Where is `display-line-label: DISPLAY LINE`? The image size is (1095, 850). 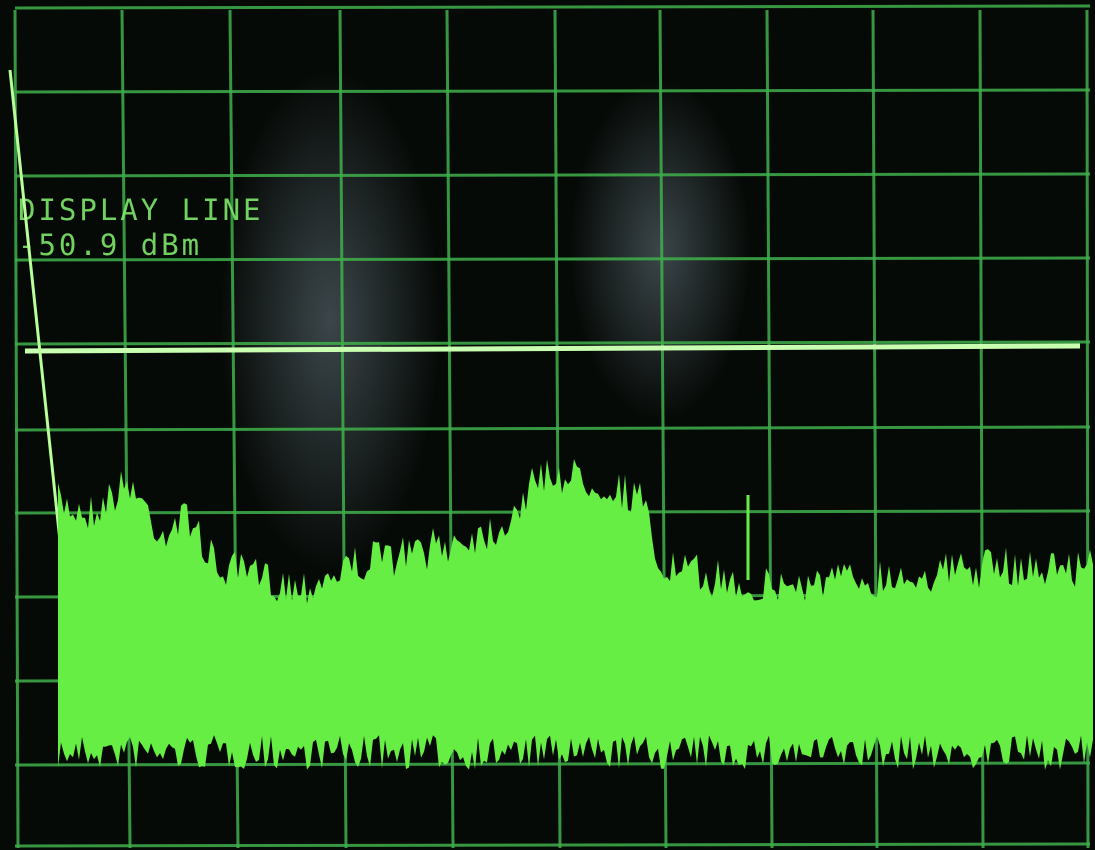 display-line-label: DISPLAY LINE is located at coordinates (141, 210).